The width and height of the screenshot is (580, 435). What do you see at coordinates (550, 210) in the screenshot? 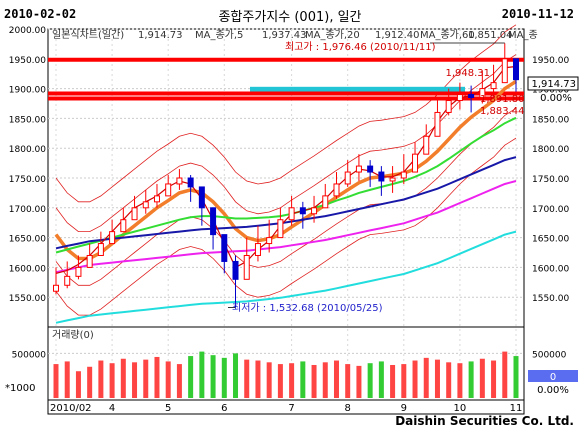
I see `ytick-right: 1700.00` at bounding box center [550, 210].